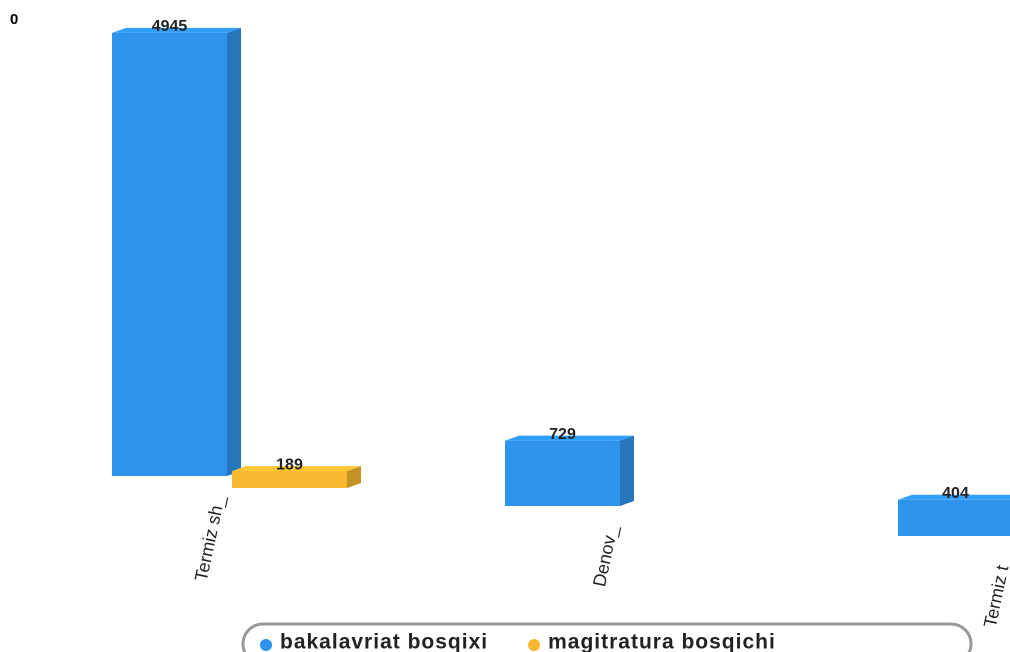  I want to click on x-tick-label: Termiz sh_, so click(210, 538).